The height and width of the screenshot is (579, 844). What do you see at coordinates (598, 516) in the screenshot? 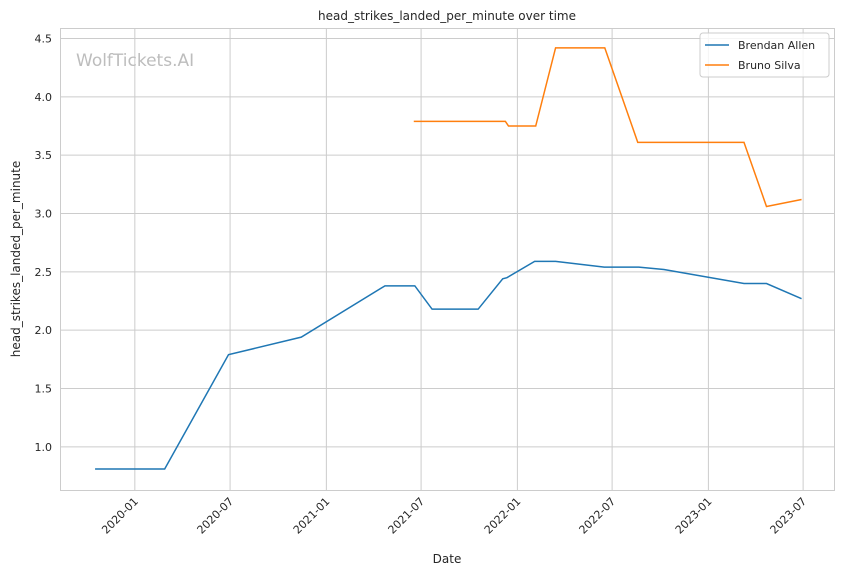
I see `x-tick-label: 2022-07` at bounding box center [598, 516].